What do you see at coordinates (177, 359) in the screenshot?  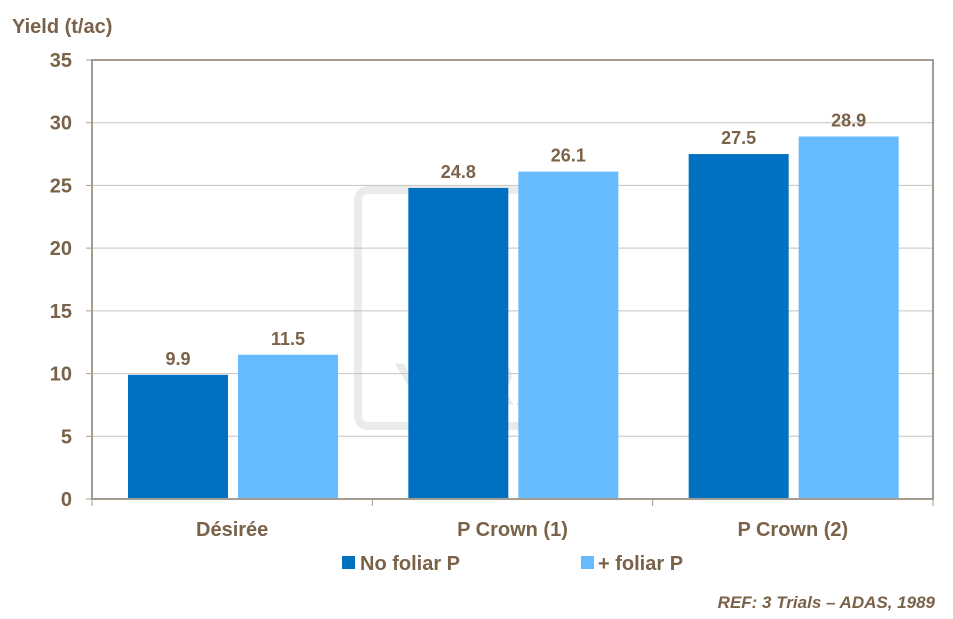 I see `data-label: 9.9` at bounding box center [177, 359].